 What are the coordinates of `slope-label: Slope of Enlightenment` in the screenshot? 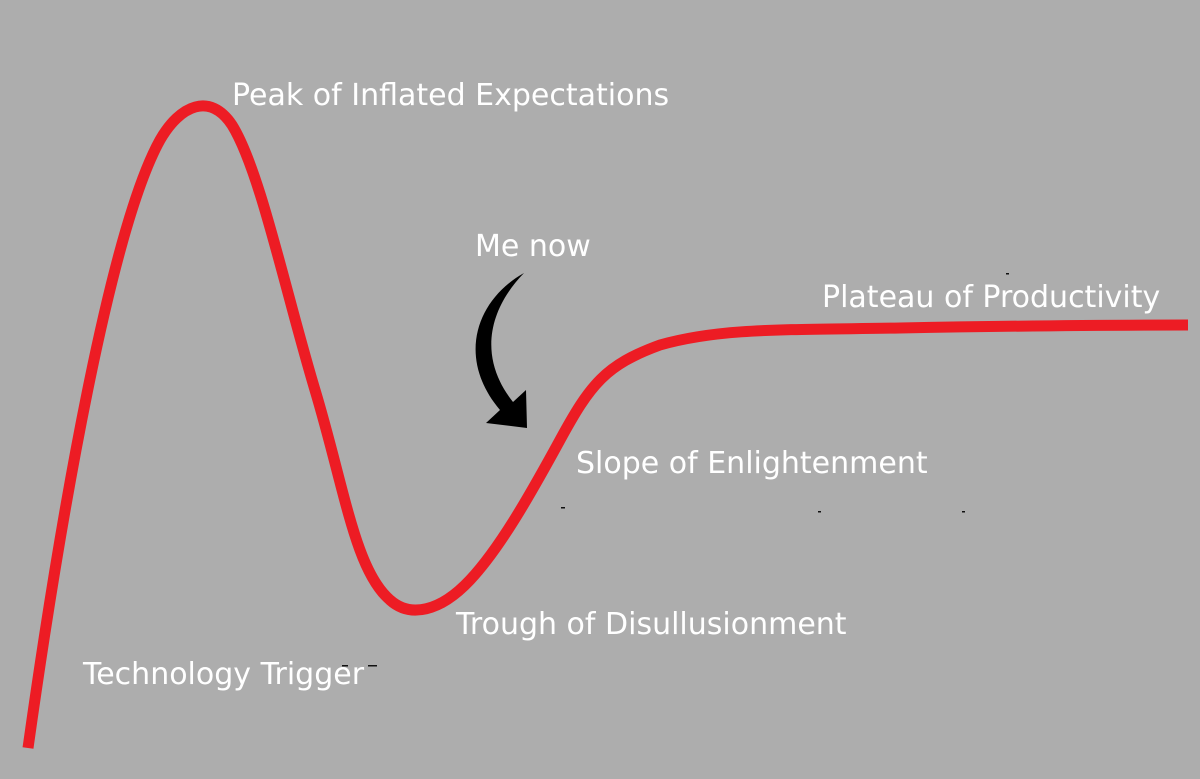 It's located at (752, 463).